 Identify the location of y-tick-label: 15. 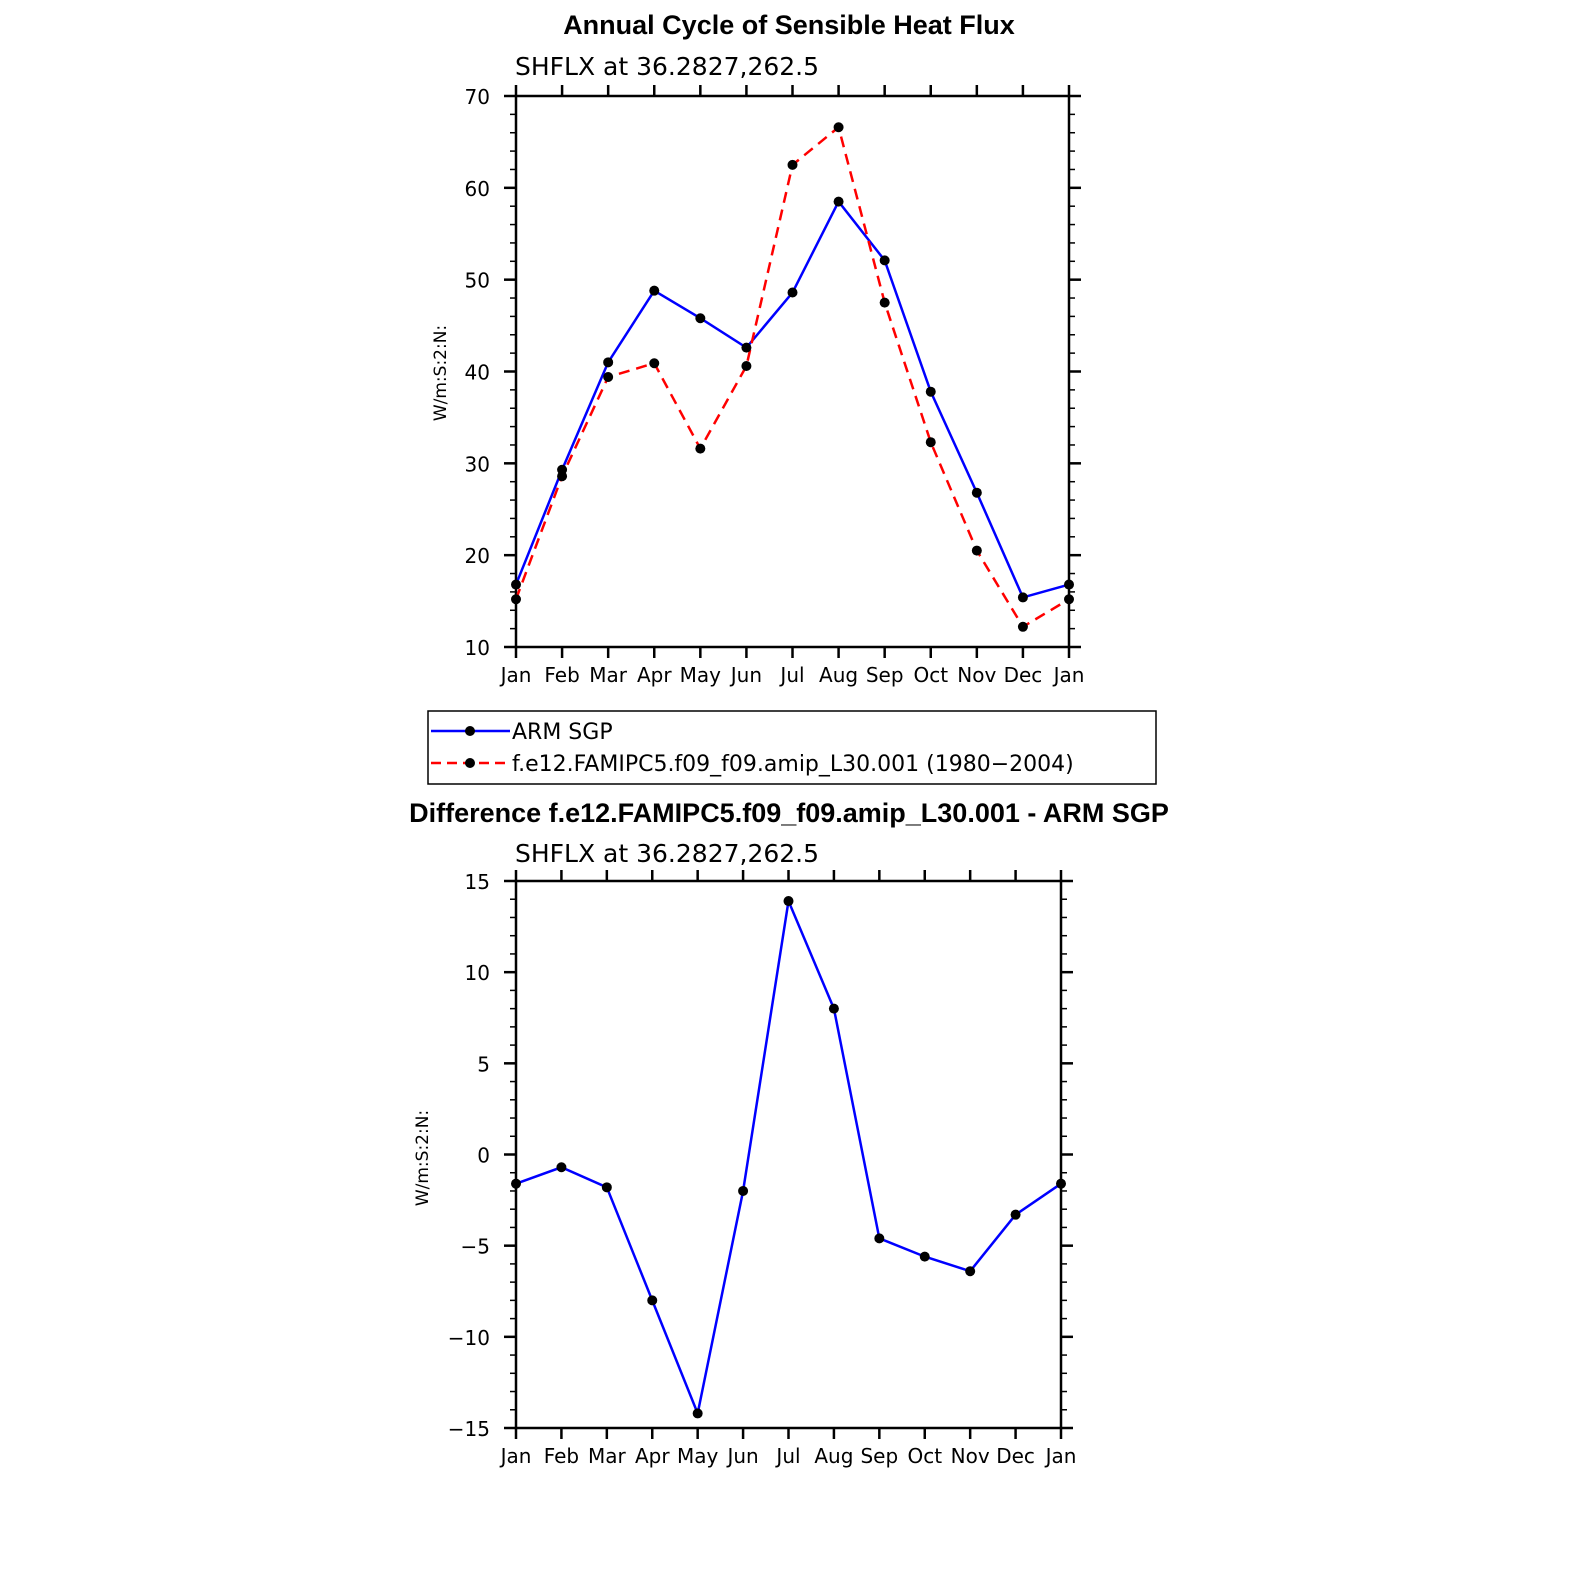
(477, 882).